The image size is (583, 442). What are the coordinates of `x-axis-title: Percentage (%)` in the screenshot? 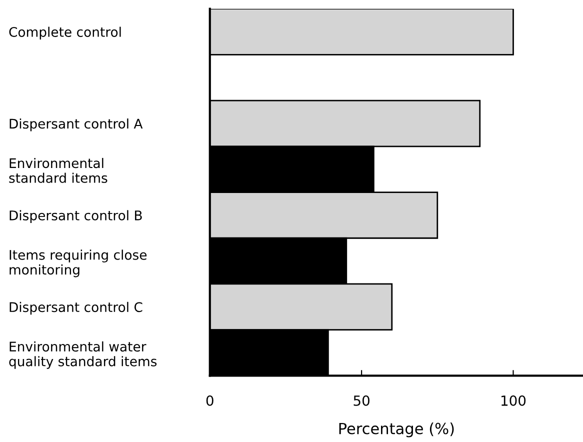 It's located at (396, 430).